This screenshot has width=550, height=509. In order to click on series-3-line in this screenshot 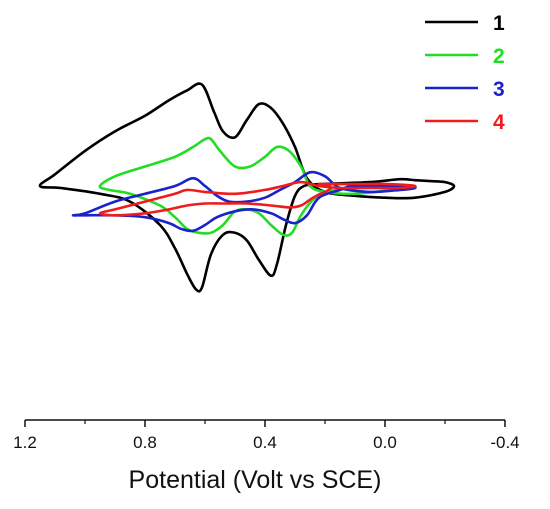, I will do `click(244, 201)`.